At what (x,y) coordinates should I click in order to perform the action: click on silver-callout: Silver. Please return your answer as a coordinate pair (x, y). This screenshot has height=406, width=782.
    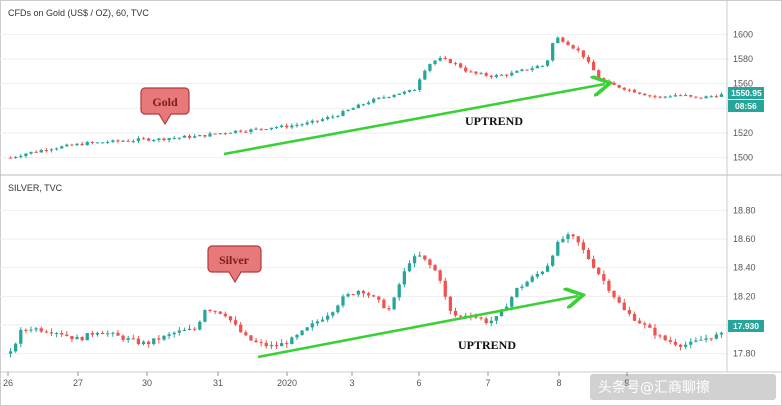
    Looking at the image, I should click on (234, 264).